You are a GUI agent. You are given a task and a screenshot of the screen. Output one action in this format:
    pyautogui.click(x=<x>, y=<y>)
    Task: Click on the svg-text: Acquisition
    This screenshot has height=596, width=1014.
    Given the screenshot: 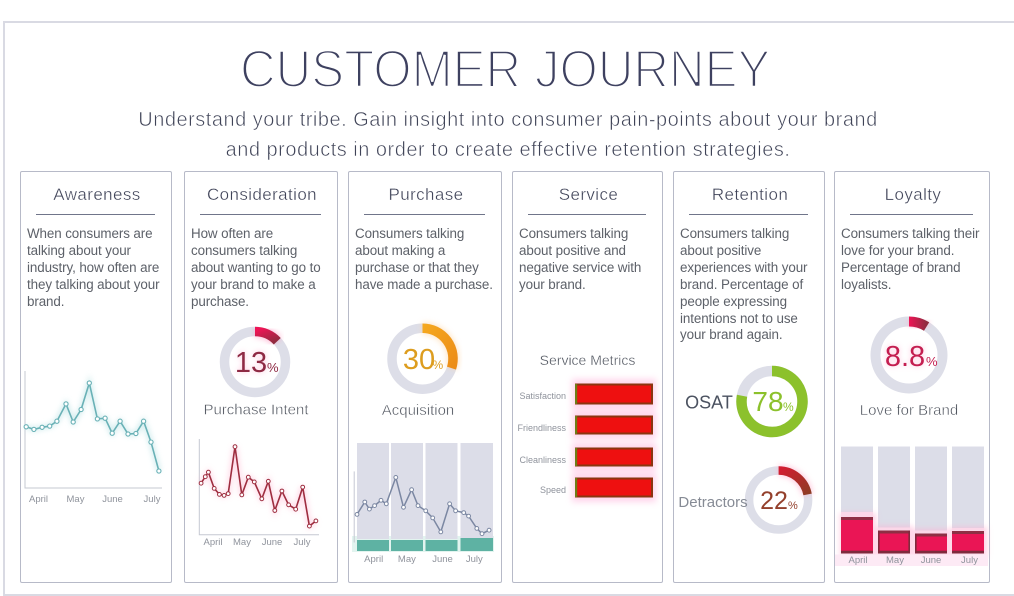 What is the action you would take?
    pyautogui.click(x=418, y=410)
    